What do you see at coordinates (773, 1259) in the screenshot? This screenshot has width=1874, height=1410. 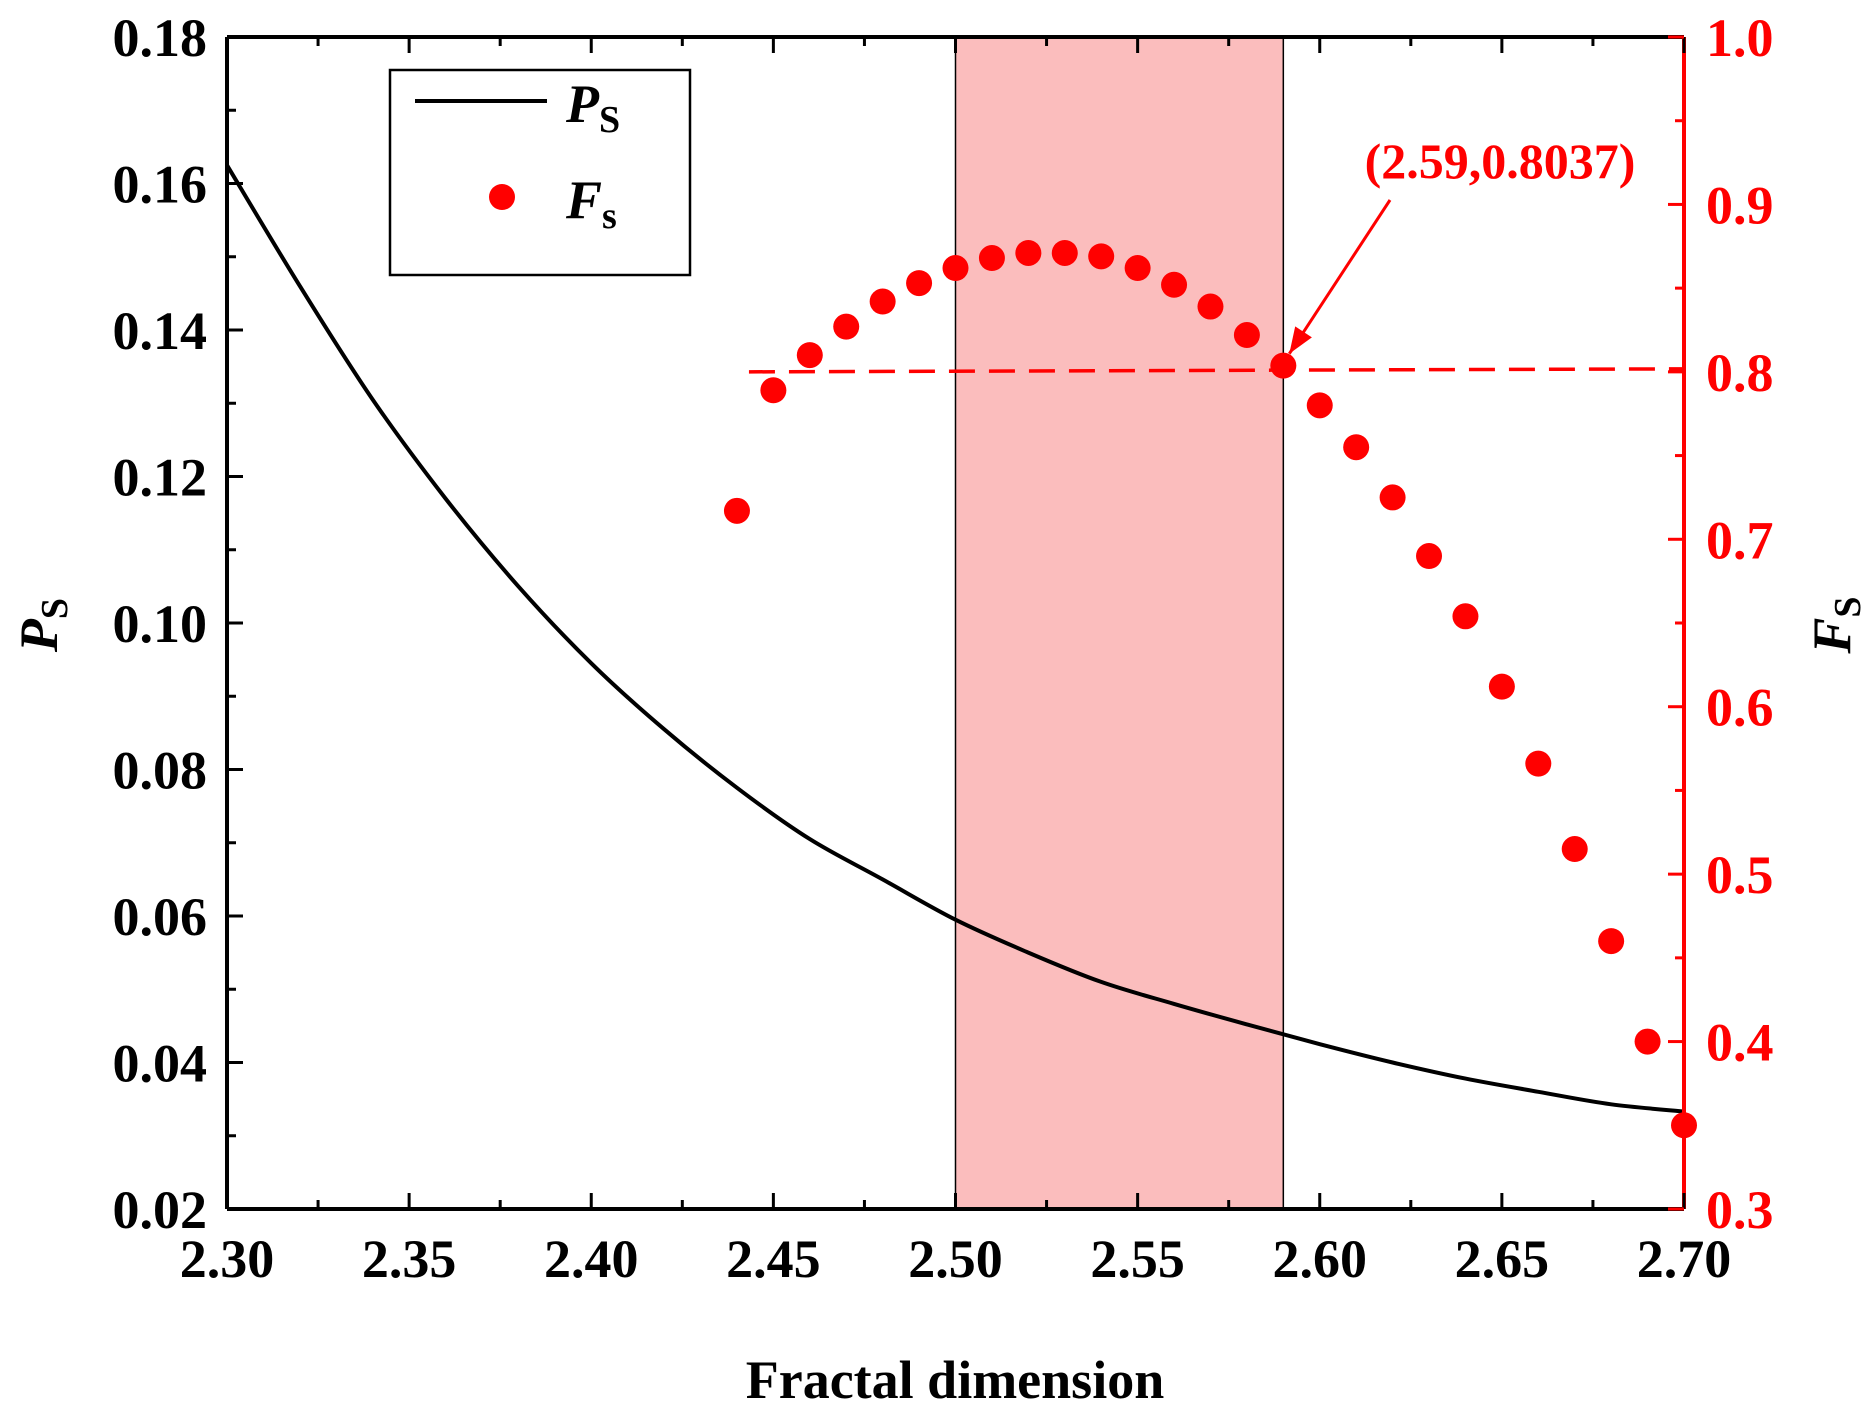 I see `x-tick-label: 2.45` at bounding box center [773, 1259].